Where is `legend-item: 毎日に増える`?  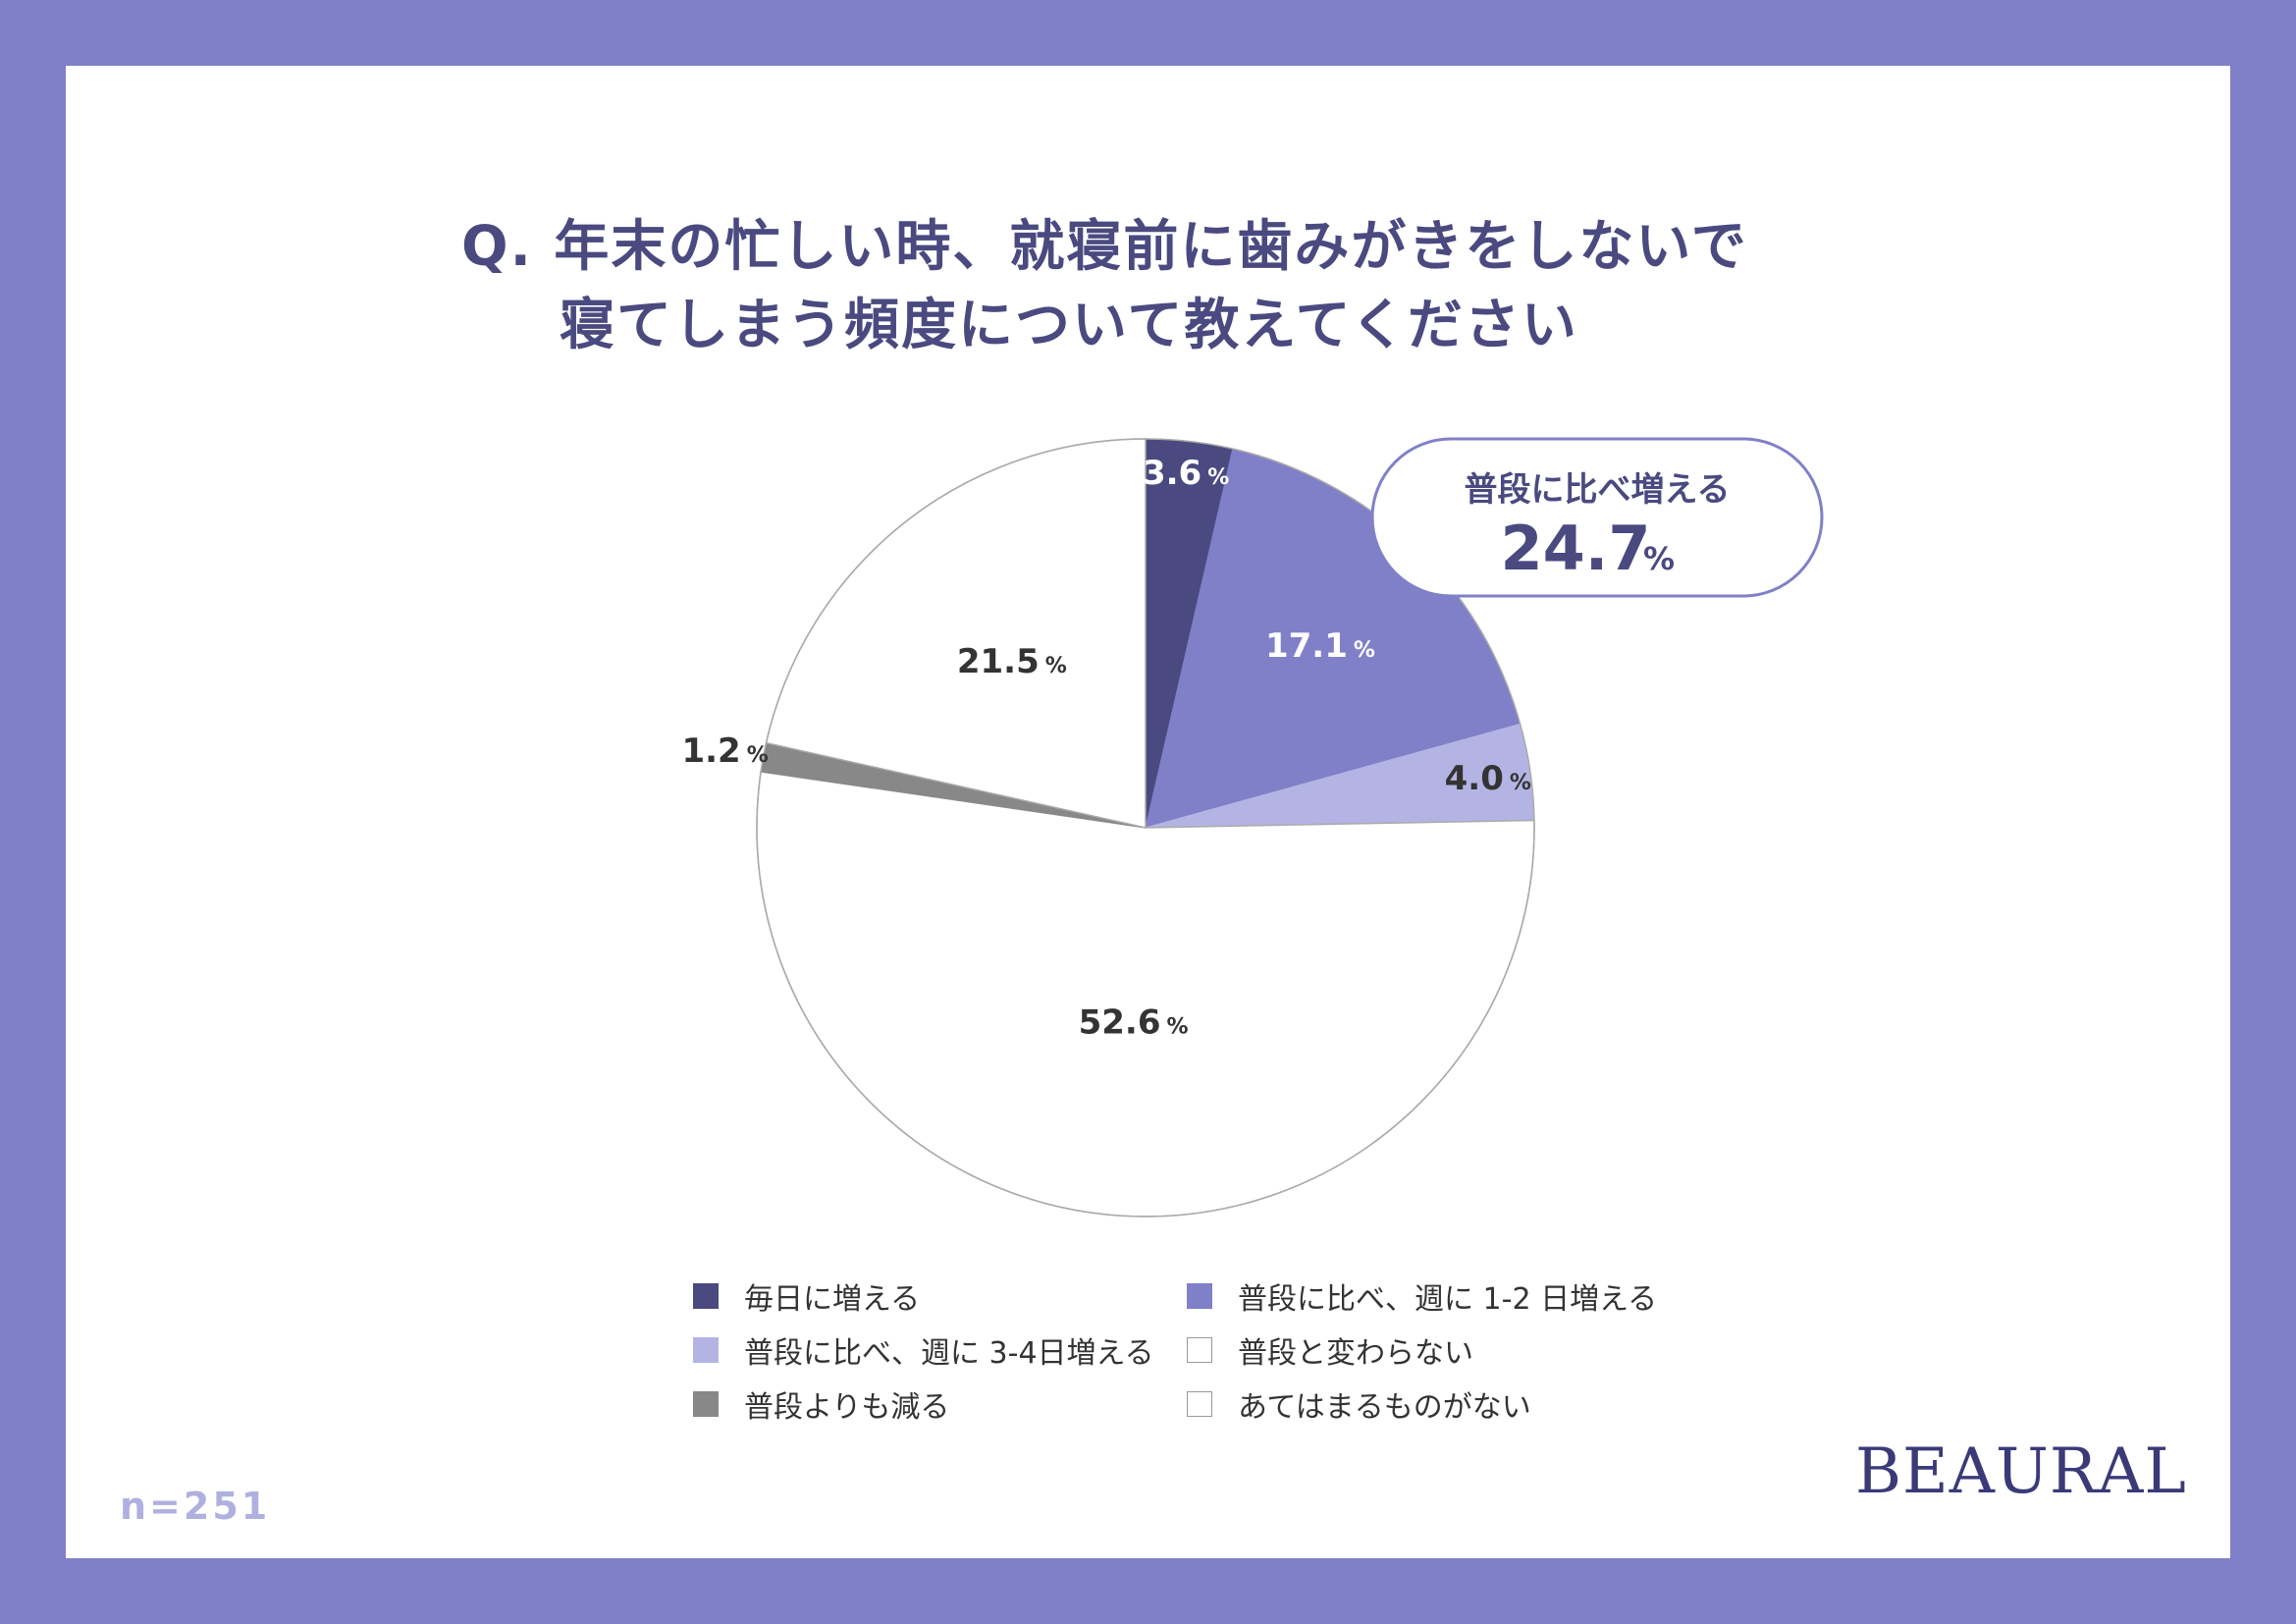 legend-item: 毎日に増える is located at coordinates (940, 1297).